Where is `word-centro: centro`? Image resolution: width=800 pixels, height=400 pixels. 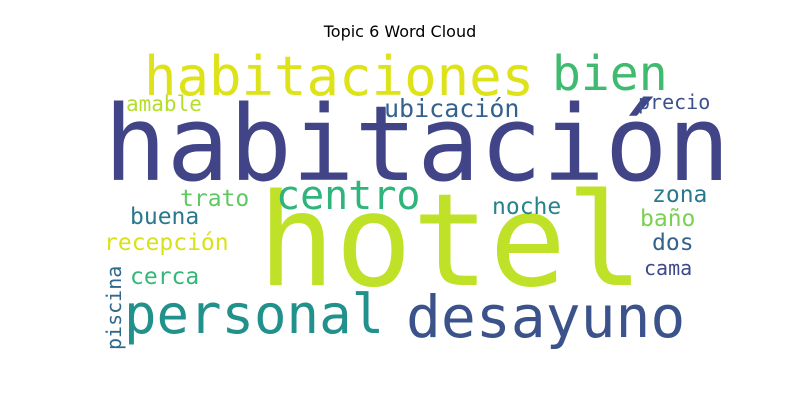
word-centro: centro is located at coordinates (348, 196).